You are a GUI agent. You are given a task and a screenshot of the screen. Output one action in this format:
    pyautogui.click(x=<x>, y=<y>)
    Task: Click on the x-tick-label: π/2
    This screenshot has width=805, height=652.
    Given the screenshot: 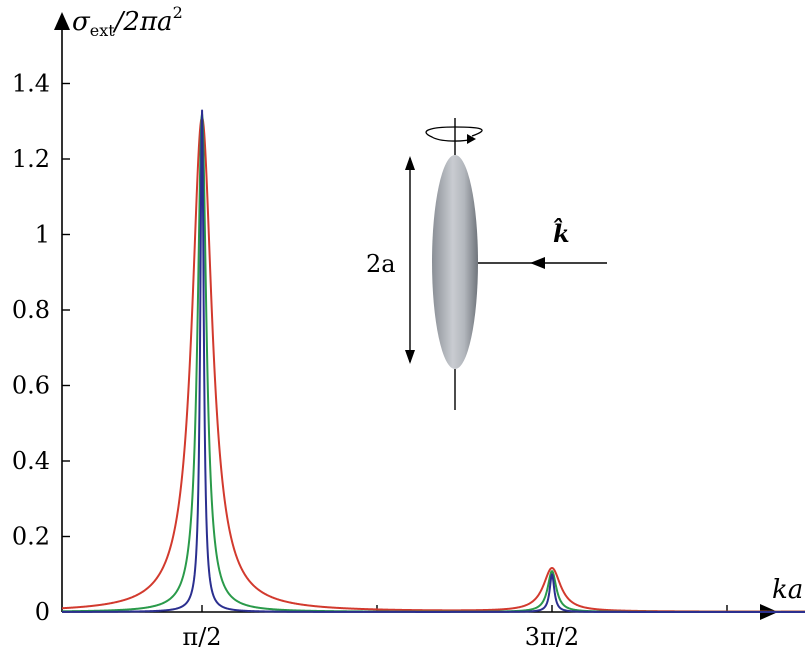 What is the action you would take?
    pyautogui.click(x=201, y=637)
    